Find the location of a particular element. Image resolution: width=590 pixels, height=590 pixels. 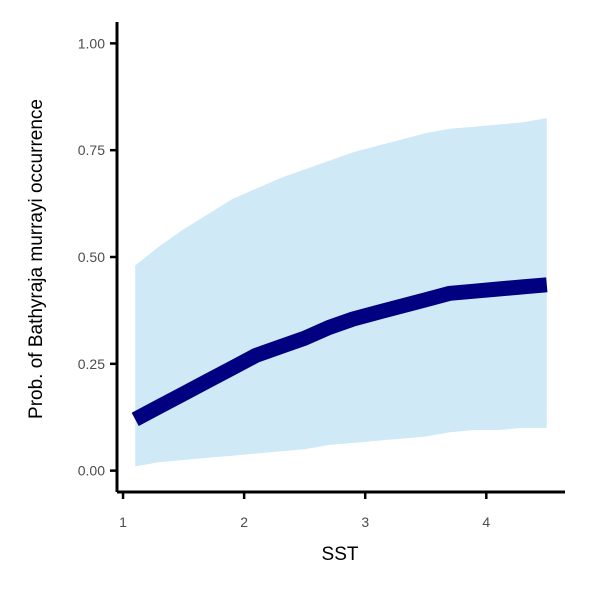

y-ticks-layer: 0.00 0.25 0.50 0.75 1.00 is located at coordinates (97, 257).